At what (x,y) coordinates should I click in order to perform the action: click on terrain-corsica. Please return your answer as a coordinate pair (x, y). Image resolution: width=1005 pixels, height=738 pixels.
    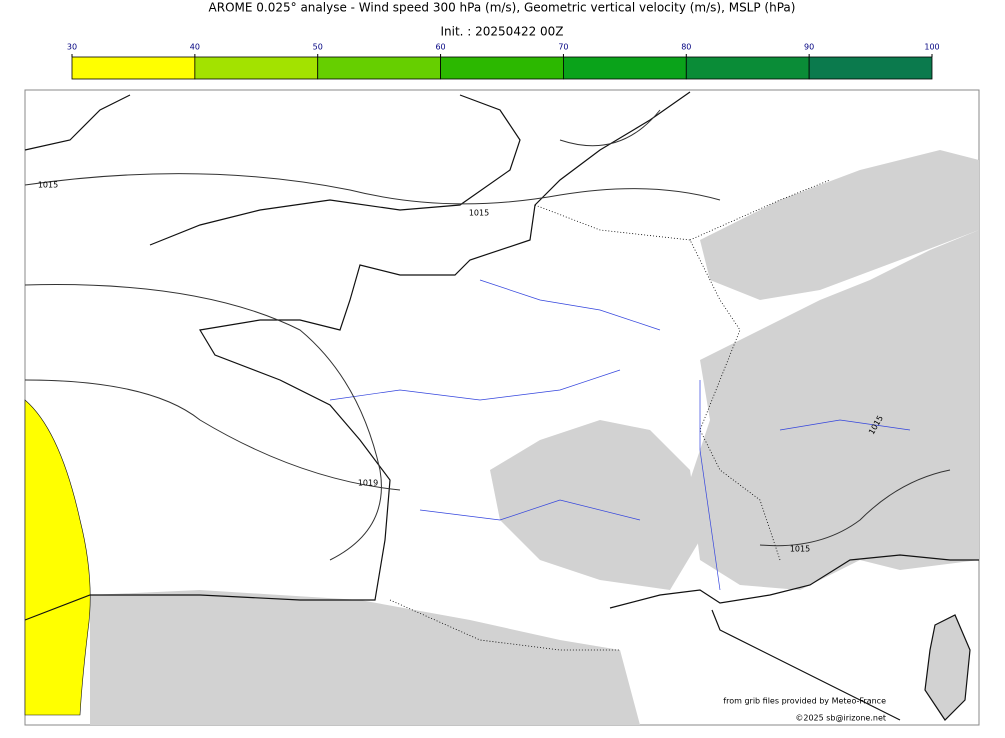
    Looking at the image, I should click on (947, 667).